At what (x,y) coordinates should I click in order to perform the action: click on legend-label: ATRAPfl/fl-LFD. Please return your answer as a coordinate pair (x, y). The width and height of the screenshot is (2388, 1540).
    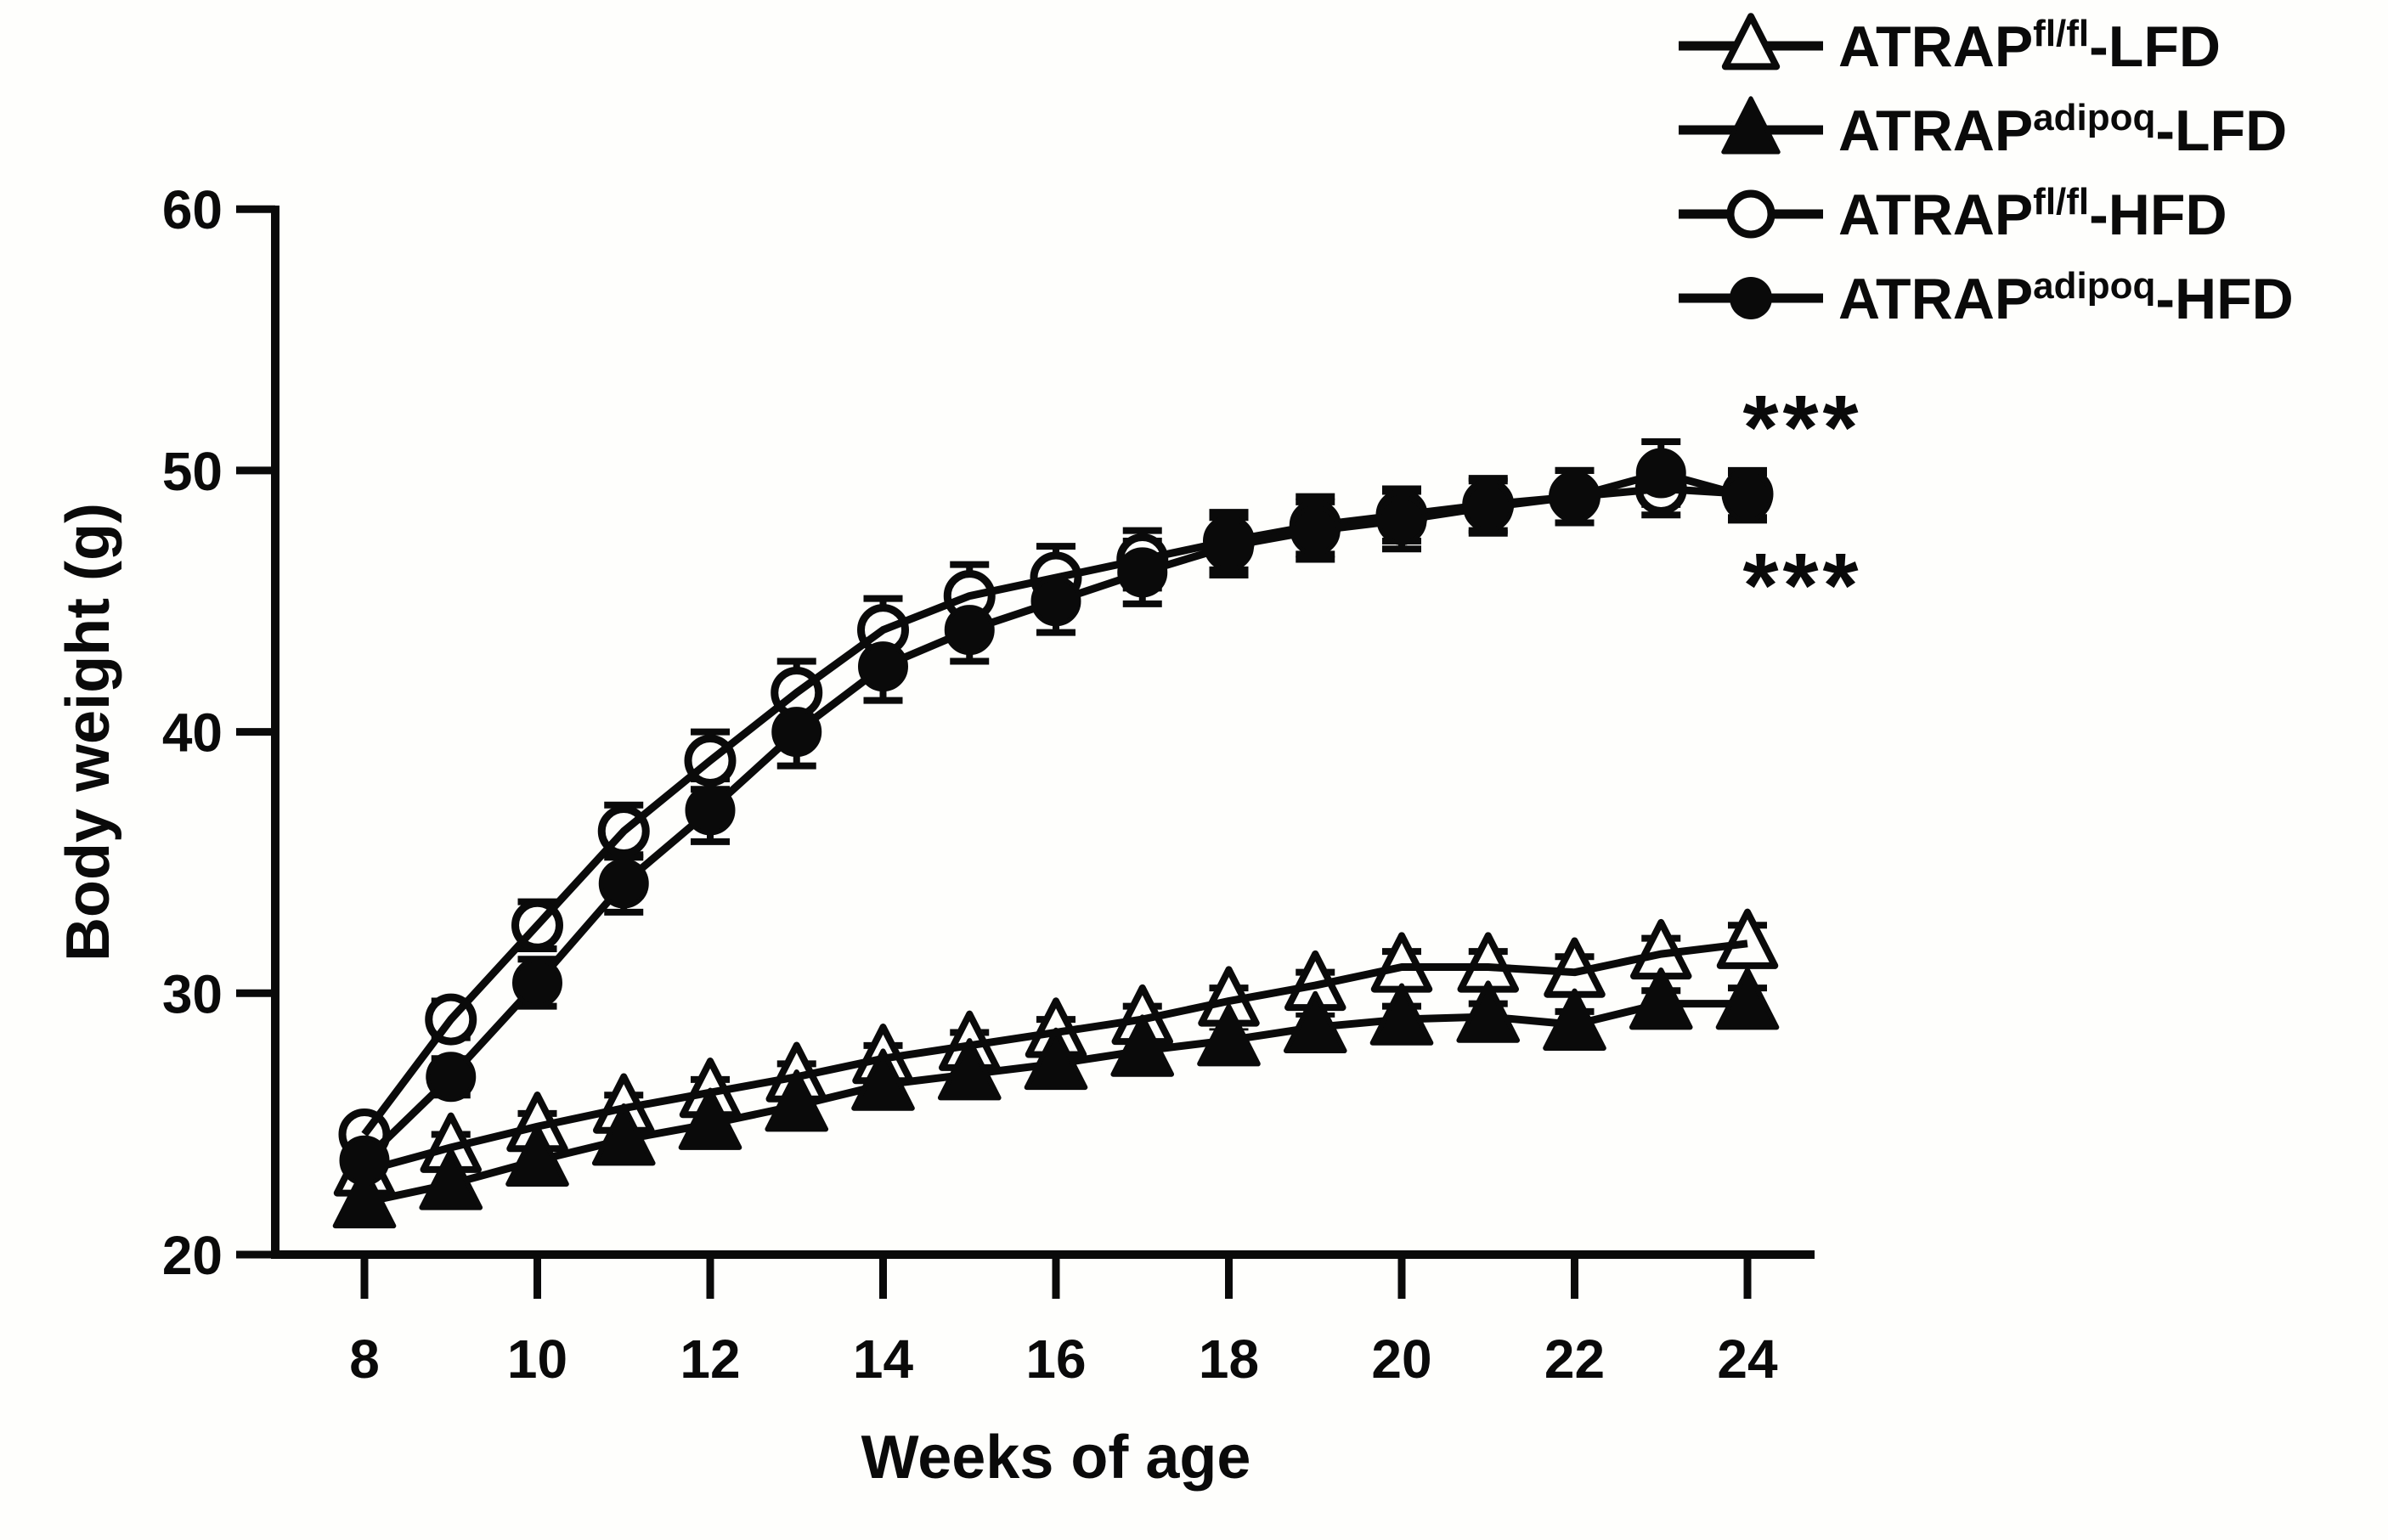
    Looking at the image, I should click on (2029, 45).